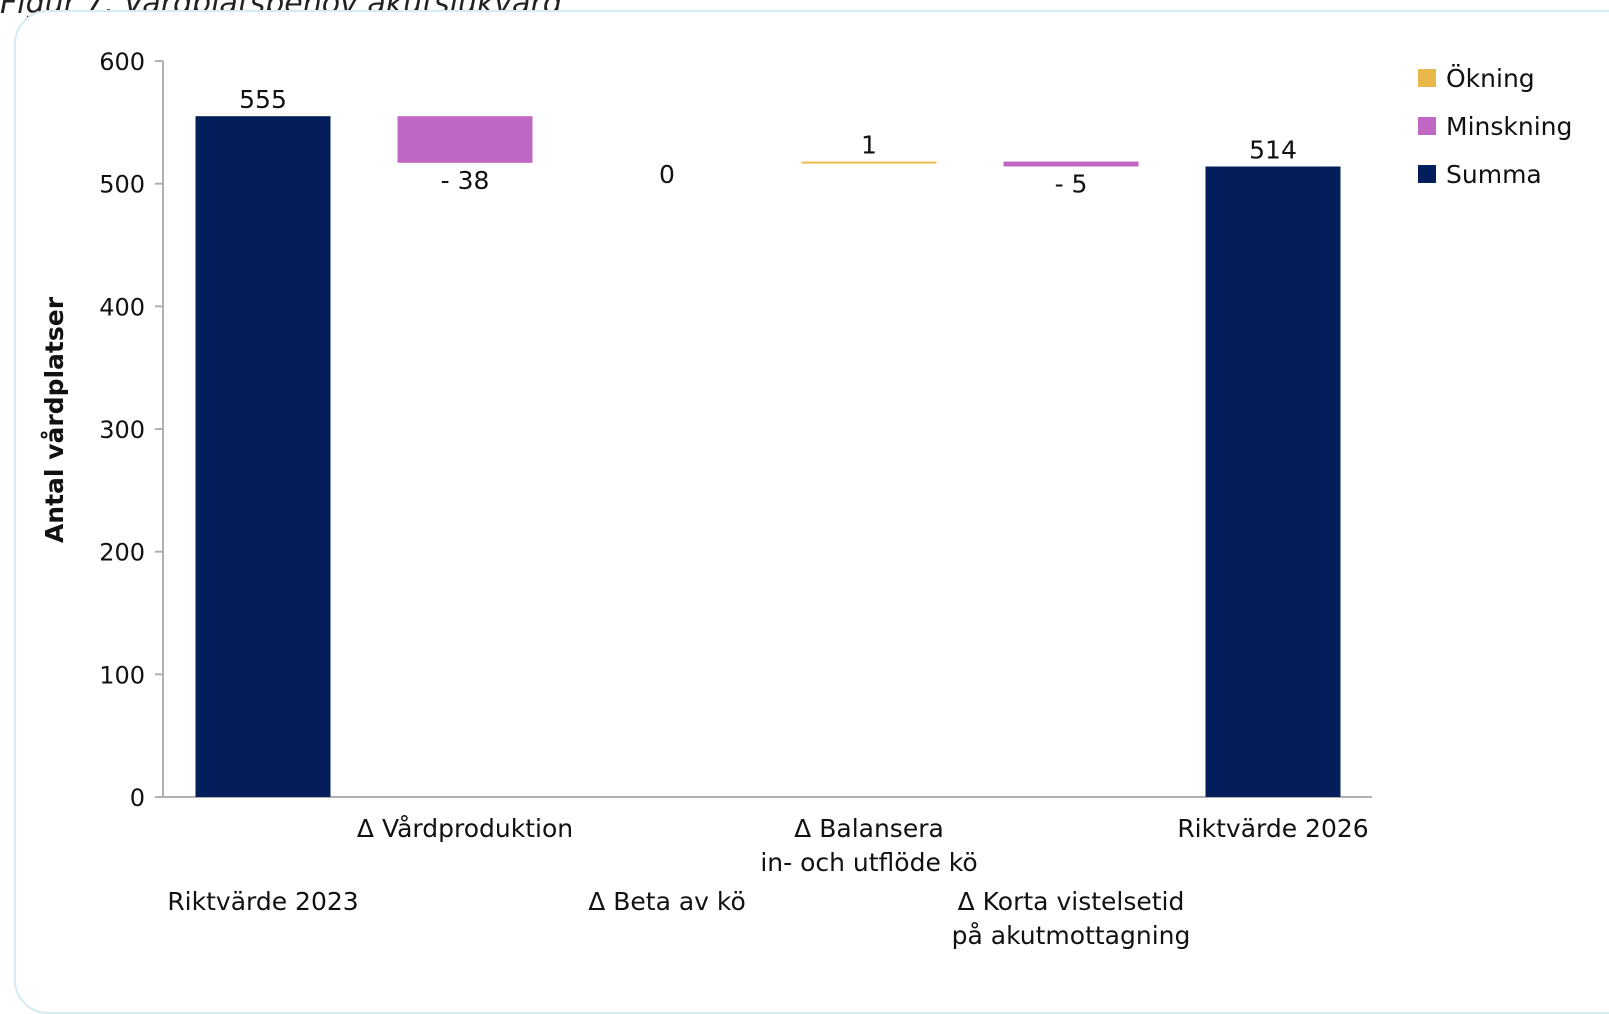  What do you see at coordinates (1071, 183) in the screenshot?
I see `data-label: - 5` at bounding box center [1071, 183].